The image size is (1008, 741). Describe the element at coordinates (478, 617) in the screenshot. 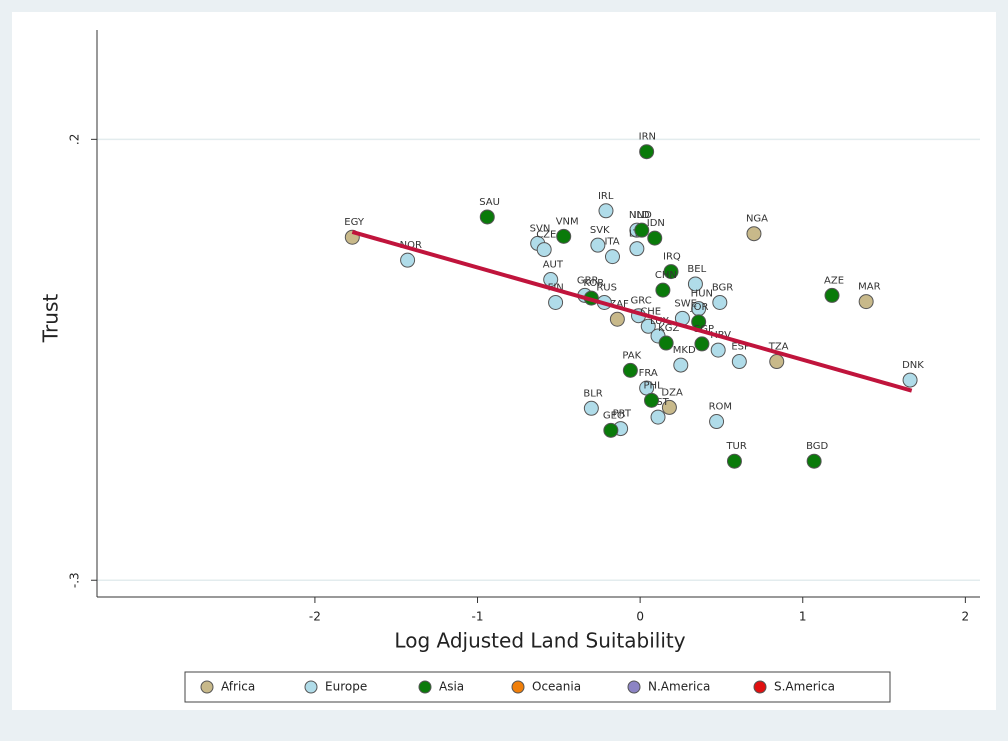

I see `x-tick-label: -1` at that location.